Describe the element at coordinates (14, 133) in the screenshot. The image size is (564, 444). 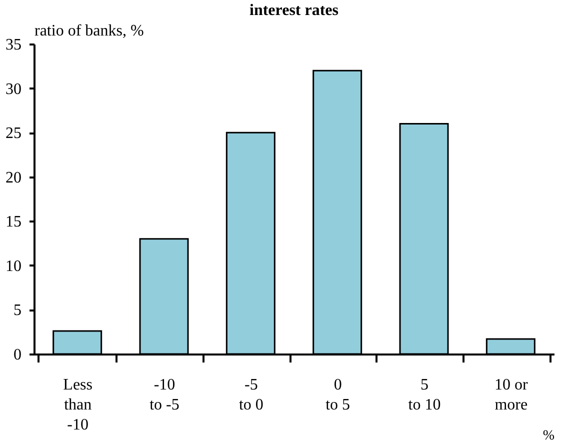
I see `y-tick-label: 25` at that location.